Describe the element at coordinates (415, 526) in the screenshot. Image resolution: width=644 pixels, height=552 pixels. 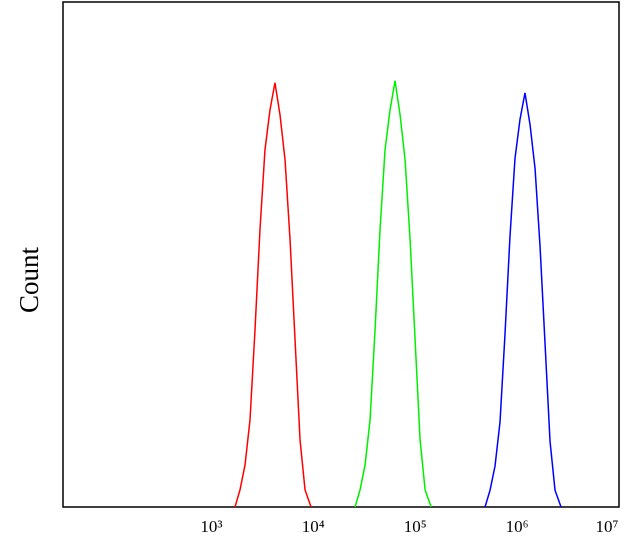
I see `x-tick-label: 10⁵` at that location.